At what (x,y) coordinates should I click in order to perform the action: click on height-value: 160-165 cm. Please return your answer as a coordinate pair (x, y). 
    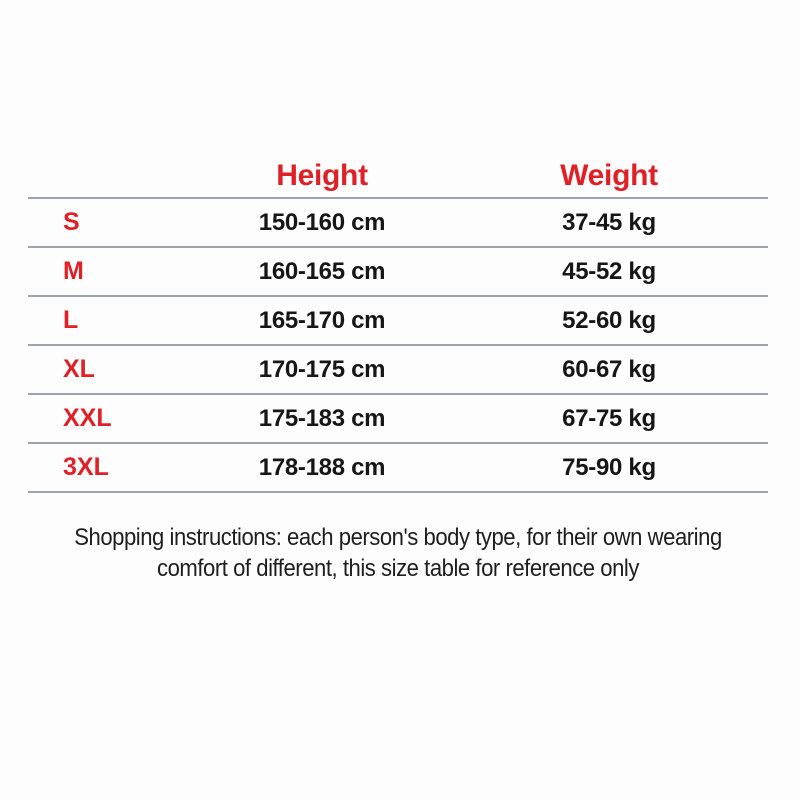
    Looking at the image, I should click on (322, 271).